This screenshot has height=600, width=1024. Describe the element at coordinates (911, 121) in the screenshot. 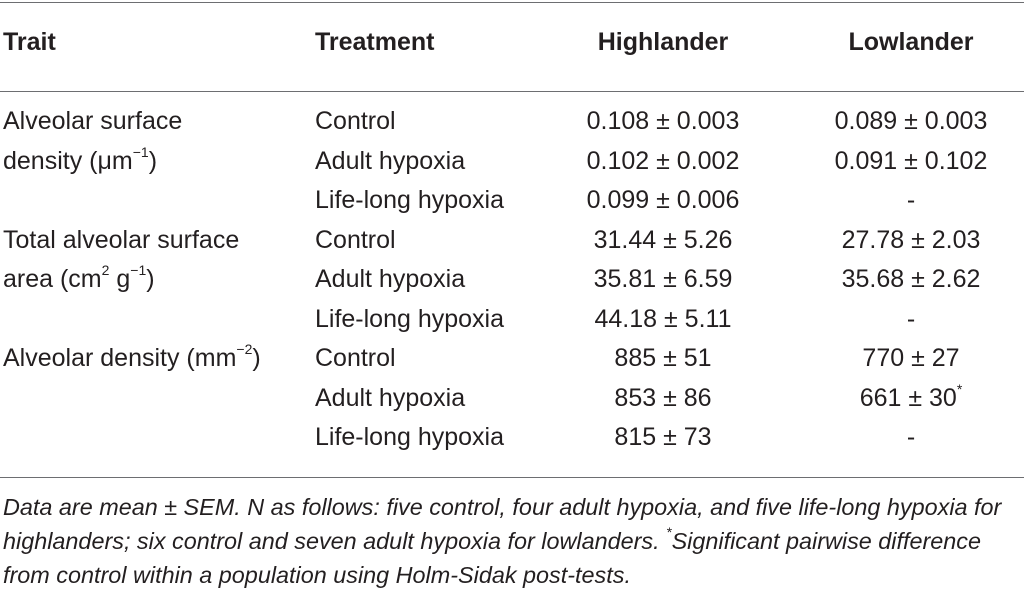

I see `cell-lowlander: 0.089 ± 0.003` at that location.